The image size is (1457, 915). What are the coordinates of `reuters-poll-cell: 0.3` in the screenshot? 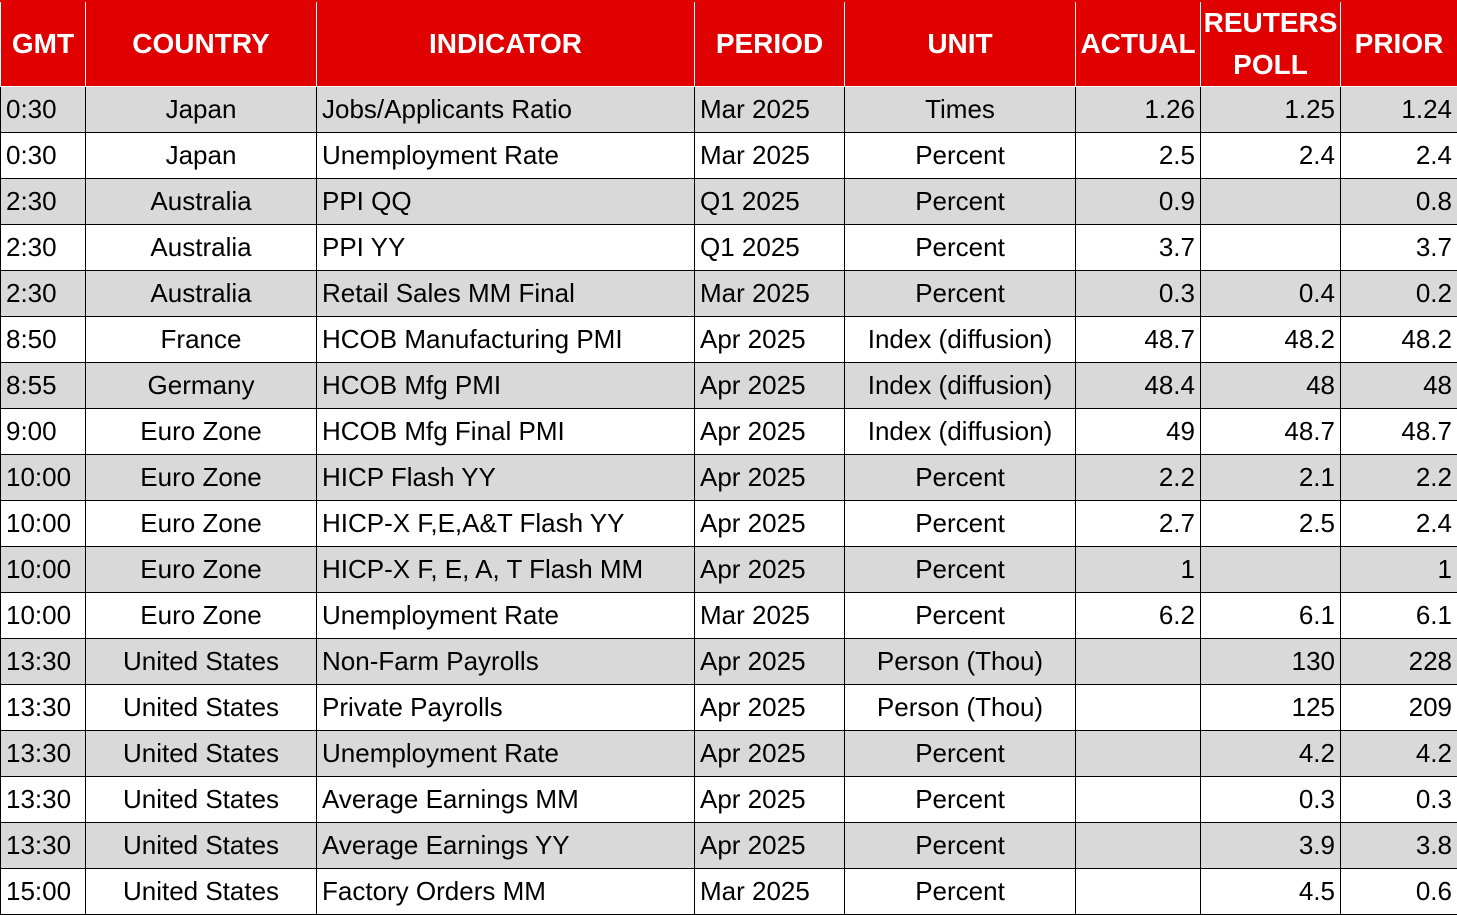 It's located at (1271, 800).